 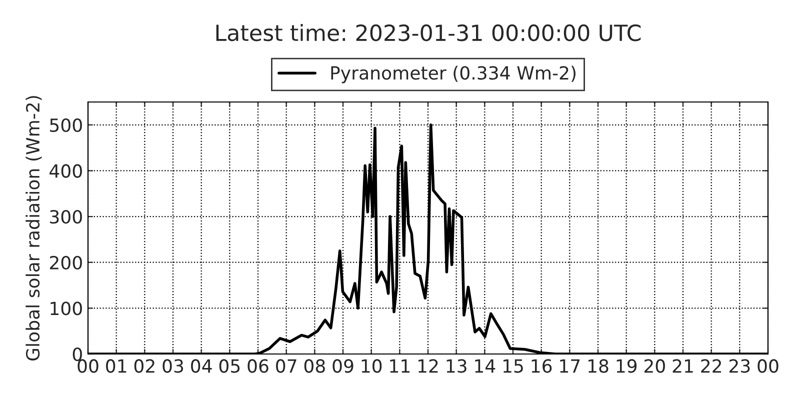 What do you see at coordinates (428, 33) in the screenshot?
I see `chart-title: Latest time: 2023-01-31 00:00:00 UTC` at bounding box center [428, 33].